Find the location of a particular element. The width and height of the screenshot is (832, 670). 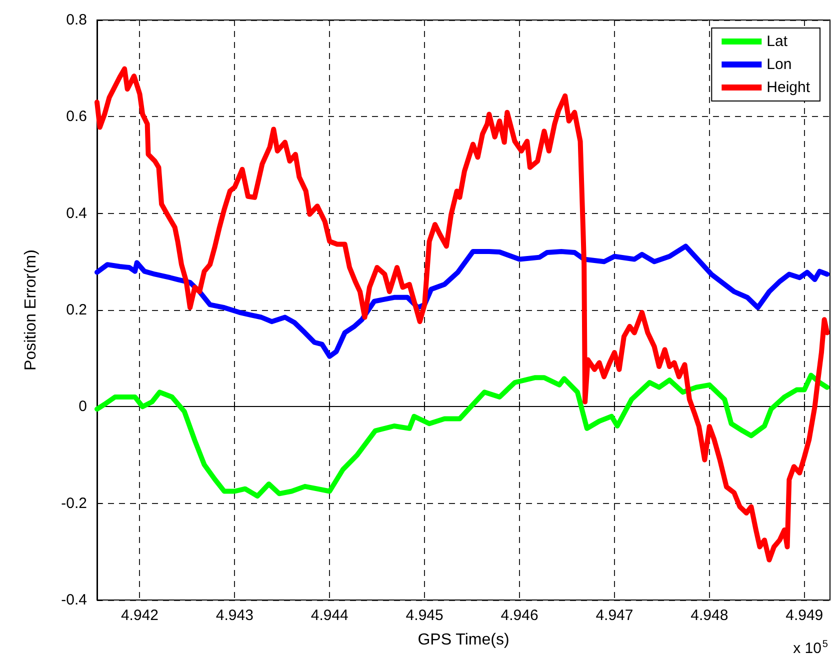

x-tick-label: 4.947 is located at coordinates (615, 615).